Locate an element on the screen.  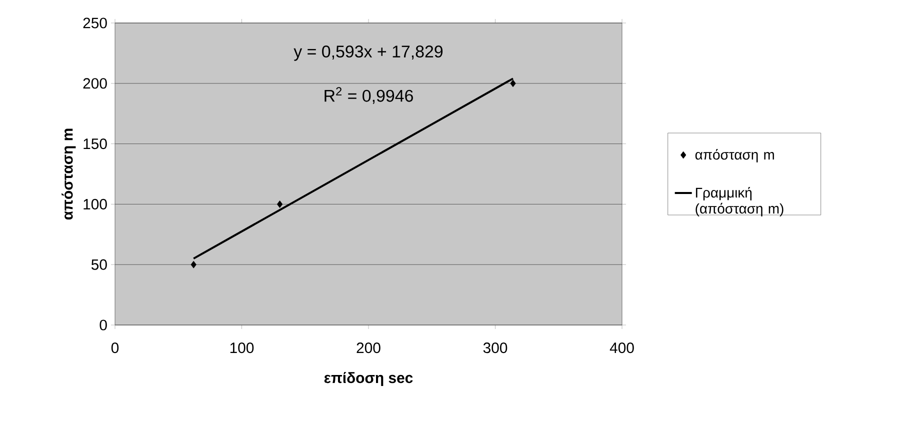
x-tick-label: 0 is located at coordinates (115, 348).